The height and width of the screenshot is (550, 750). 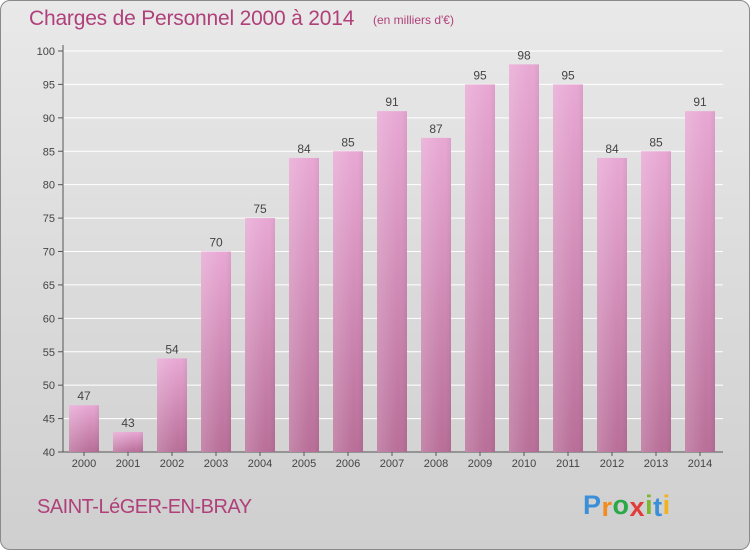 I want to click on location-label: SAINT-LéGER-EN-BRAY, so click(x=144, y=507).